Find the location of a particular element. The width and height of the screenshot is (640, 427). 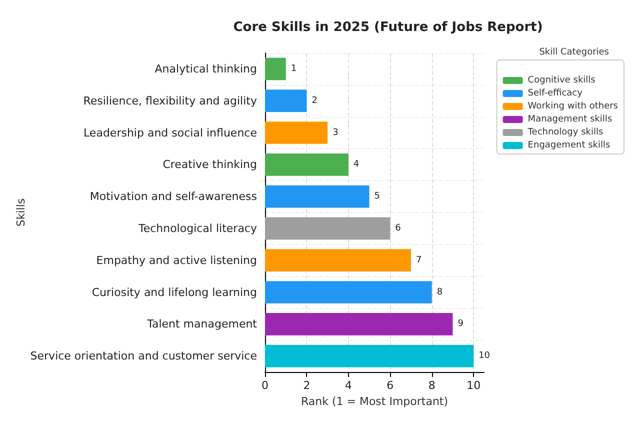

y-tick-label: Empathy and active listening is located at coordinates (176, 260).